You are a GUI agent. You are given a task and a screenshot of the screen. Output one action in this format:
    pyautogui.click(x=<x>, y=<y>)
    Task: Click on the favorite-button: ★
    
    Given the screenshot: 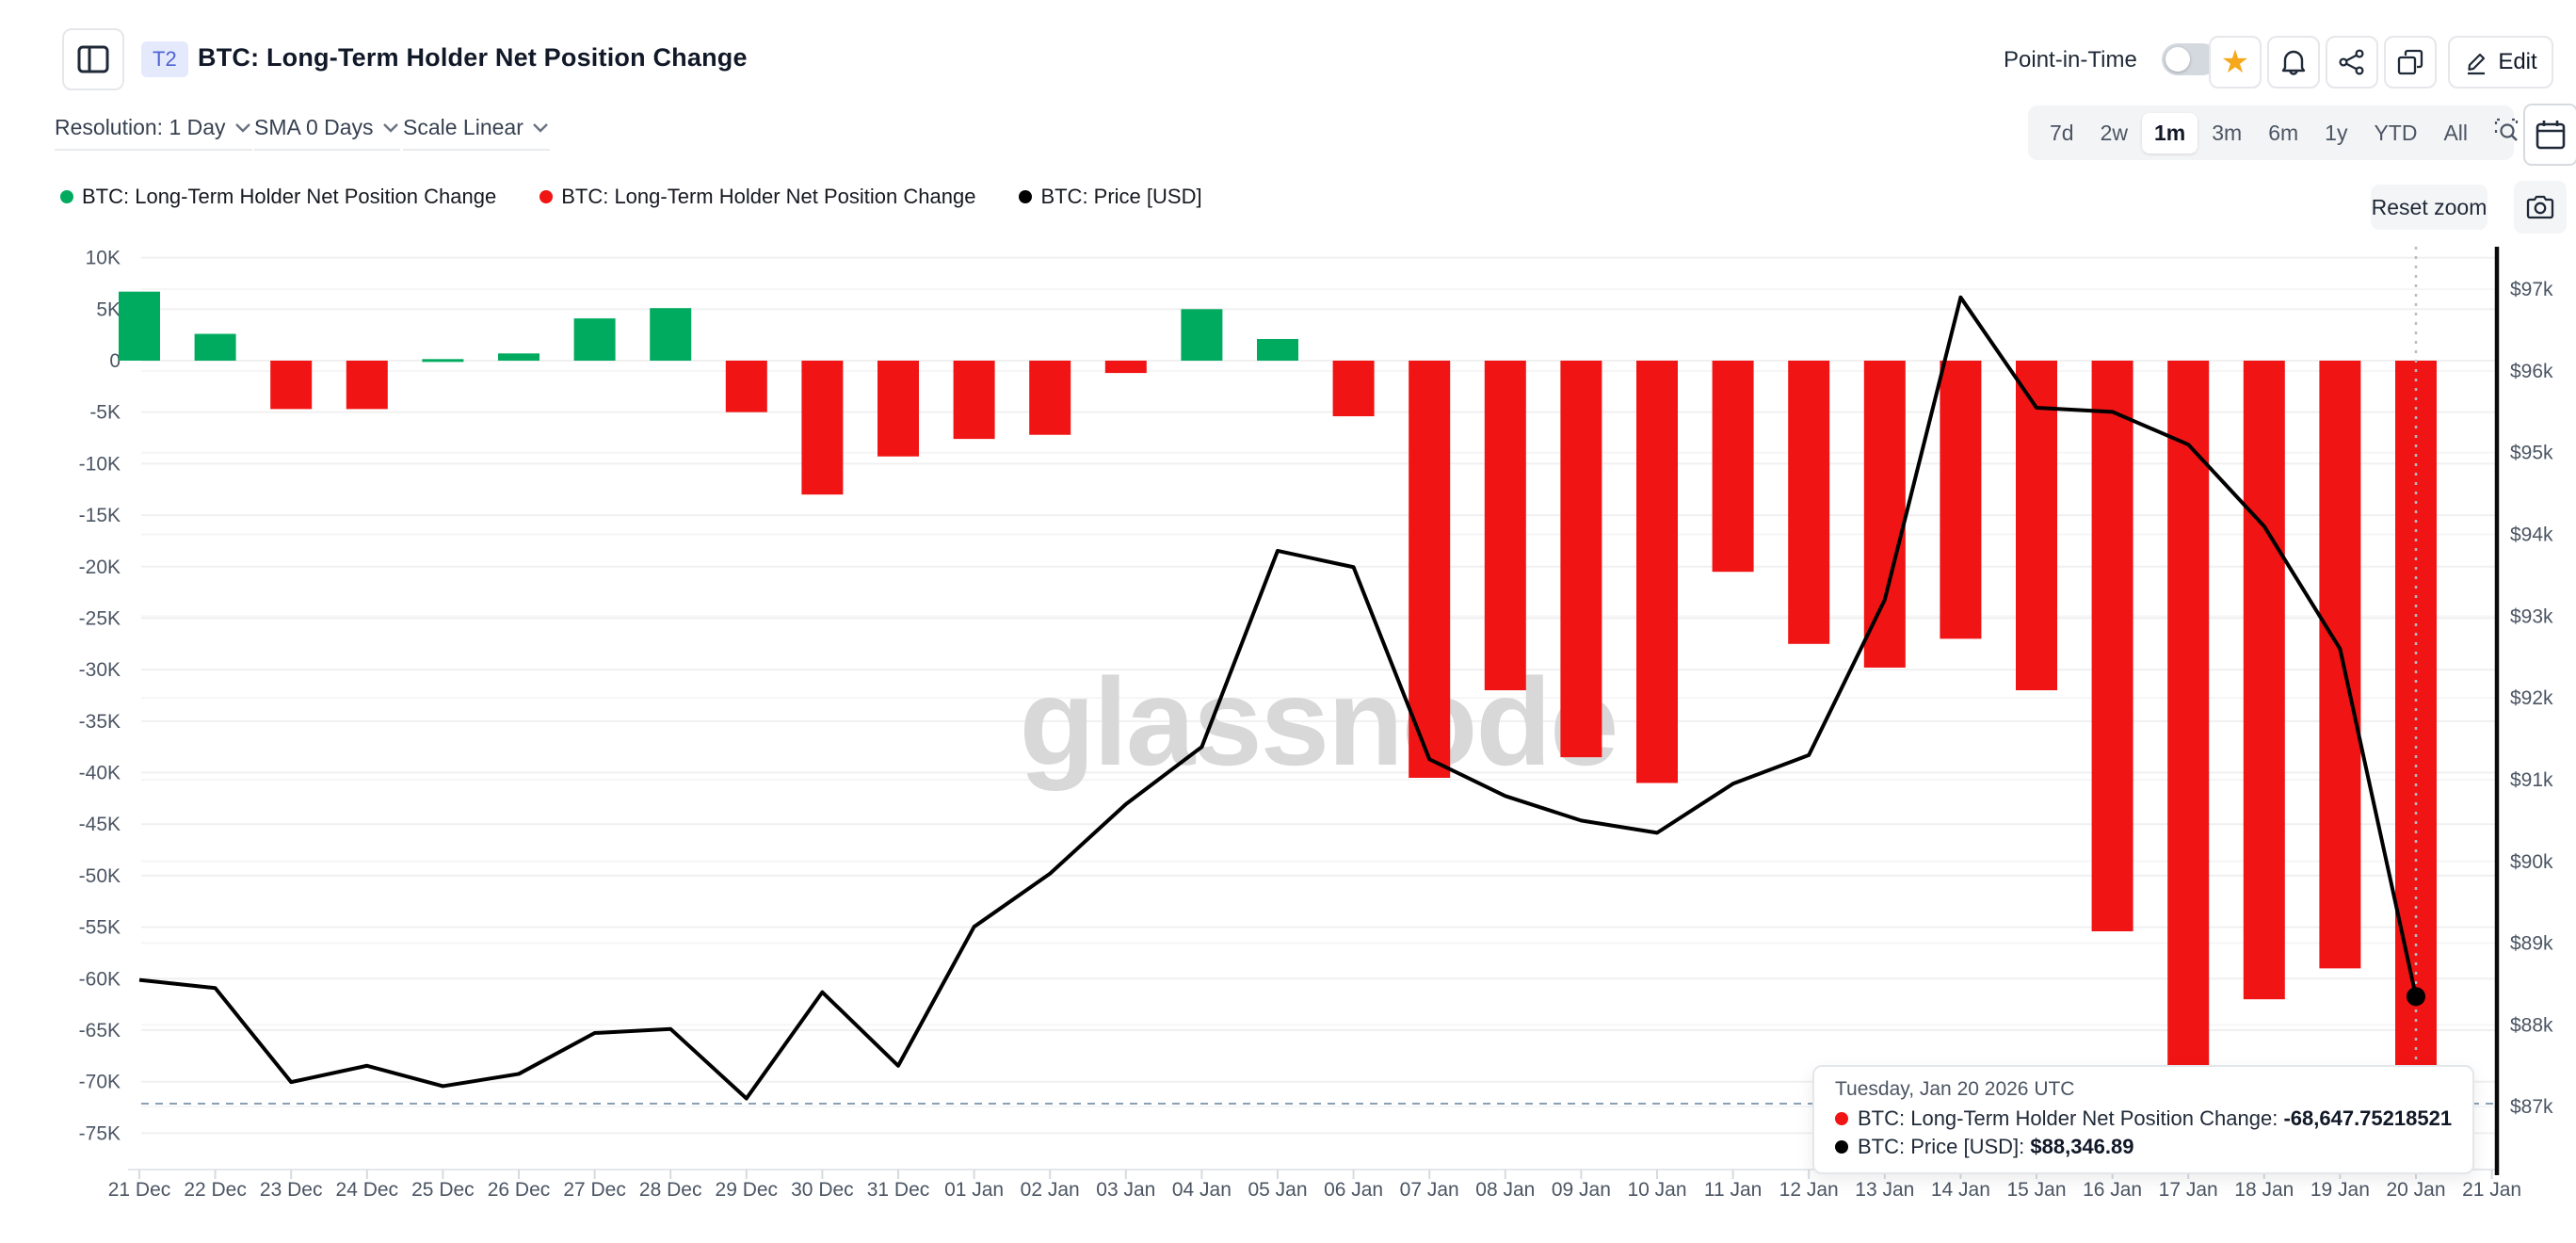 What is the action you would take?
    pyautogui.click(x=2235, y=62)
    